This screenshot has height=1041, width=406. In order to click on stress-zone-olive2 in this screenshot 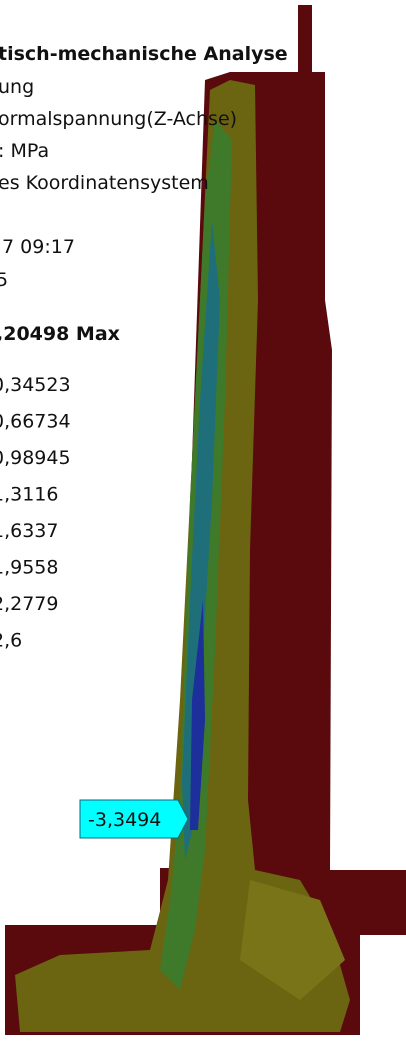, I will do `click(292, 940)`.